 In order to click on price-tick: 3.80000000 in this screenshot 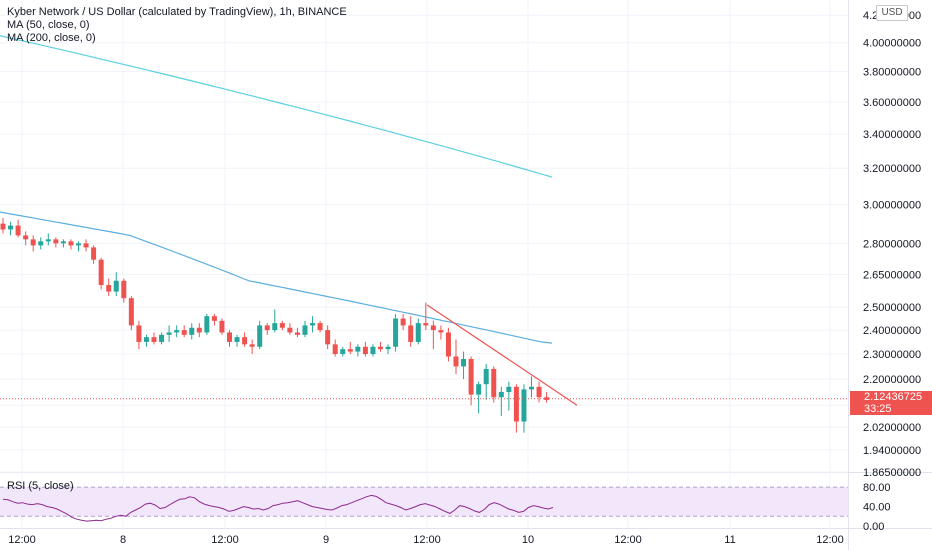, I will do `click(892, 73)`.